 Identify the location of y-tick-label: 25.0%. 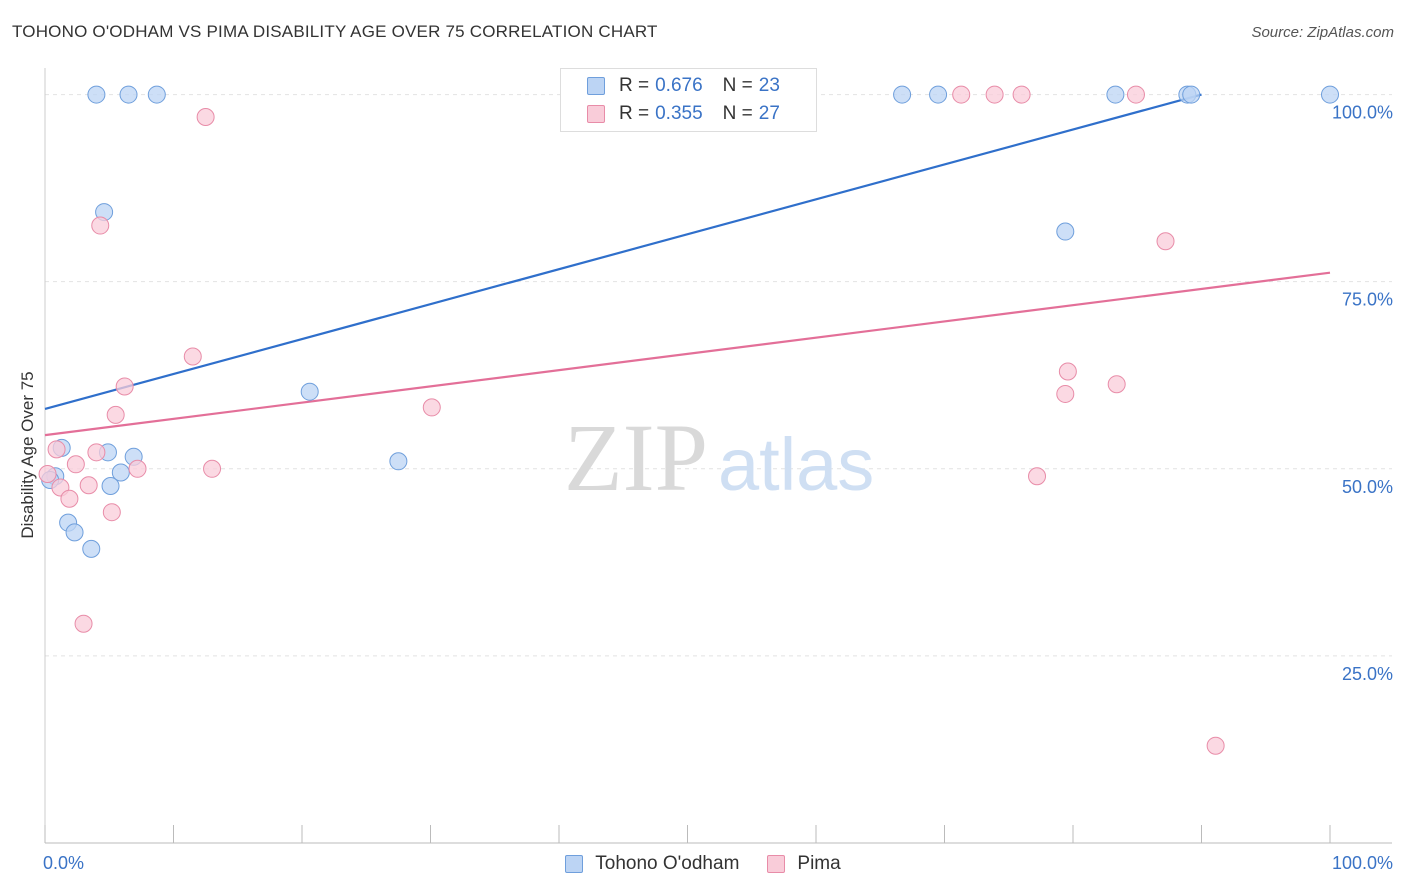
(1367, 674).